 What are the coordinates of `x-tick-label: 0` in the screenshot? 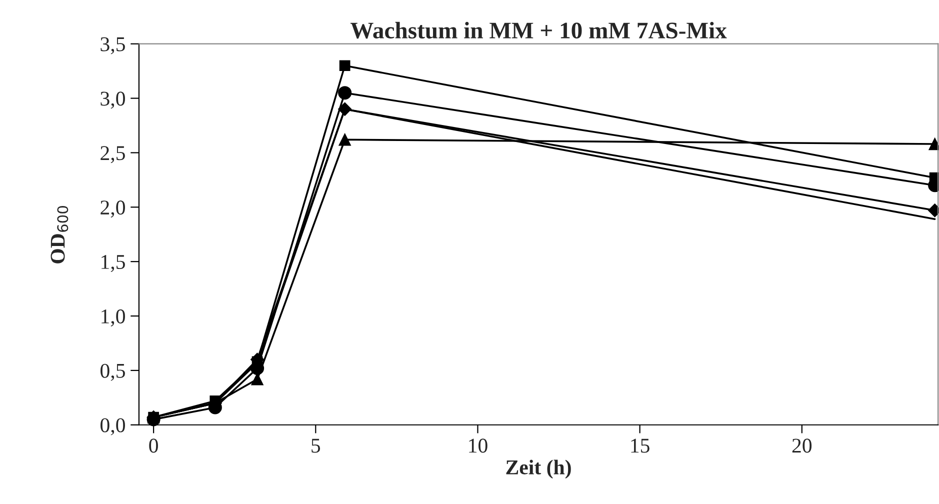 It's located at (153, 445).